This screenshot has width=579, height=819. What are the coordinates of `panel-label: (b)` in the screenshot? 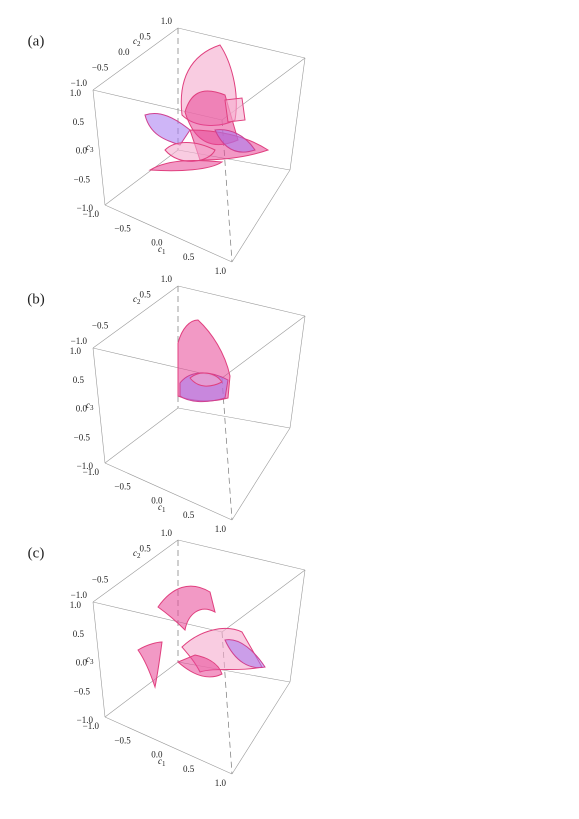 It's located at (36, 299).